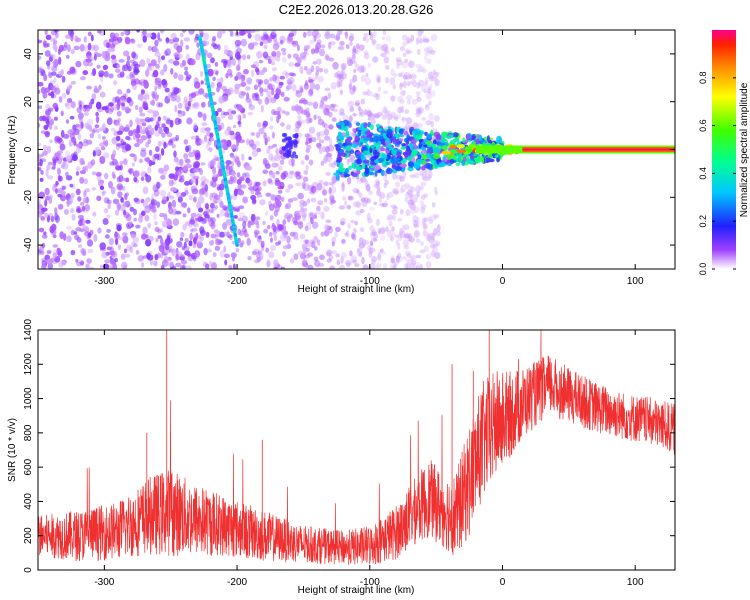  Describe the element at coordinates (104, 281) in the screenshot. I see `spectrogram-x-tick-label: -300` at that location.